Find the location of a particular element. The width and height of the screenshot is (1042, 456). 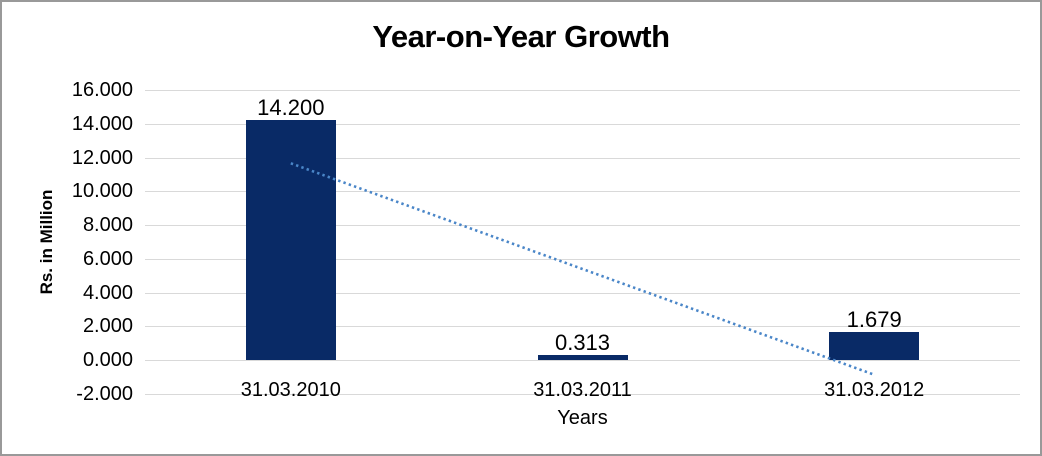

y-axis-title: Rs. in Million is located at coordinates (46, 242).